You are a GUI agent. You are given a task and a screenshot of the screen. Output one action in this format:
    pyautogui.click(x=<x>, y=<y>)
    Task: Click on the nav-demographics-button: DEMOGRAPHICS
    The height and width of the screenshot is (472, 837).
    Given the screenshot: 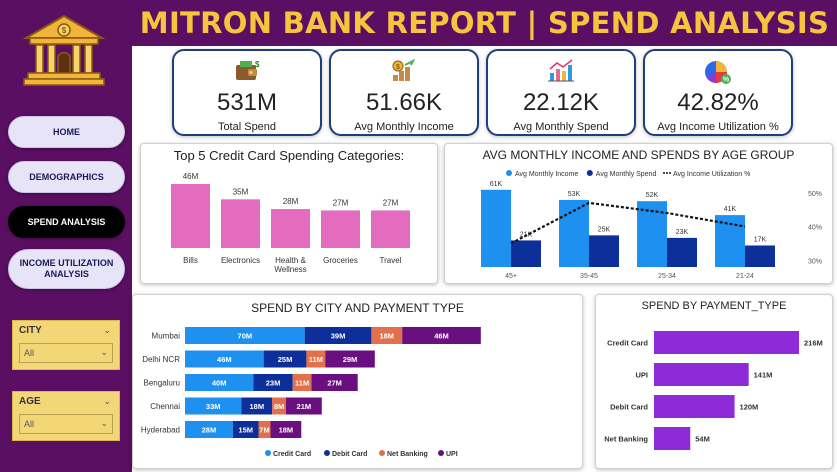 What is the action you would take?
    pyautogui.click(x=66, y=177)
    